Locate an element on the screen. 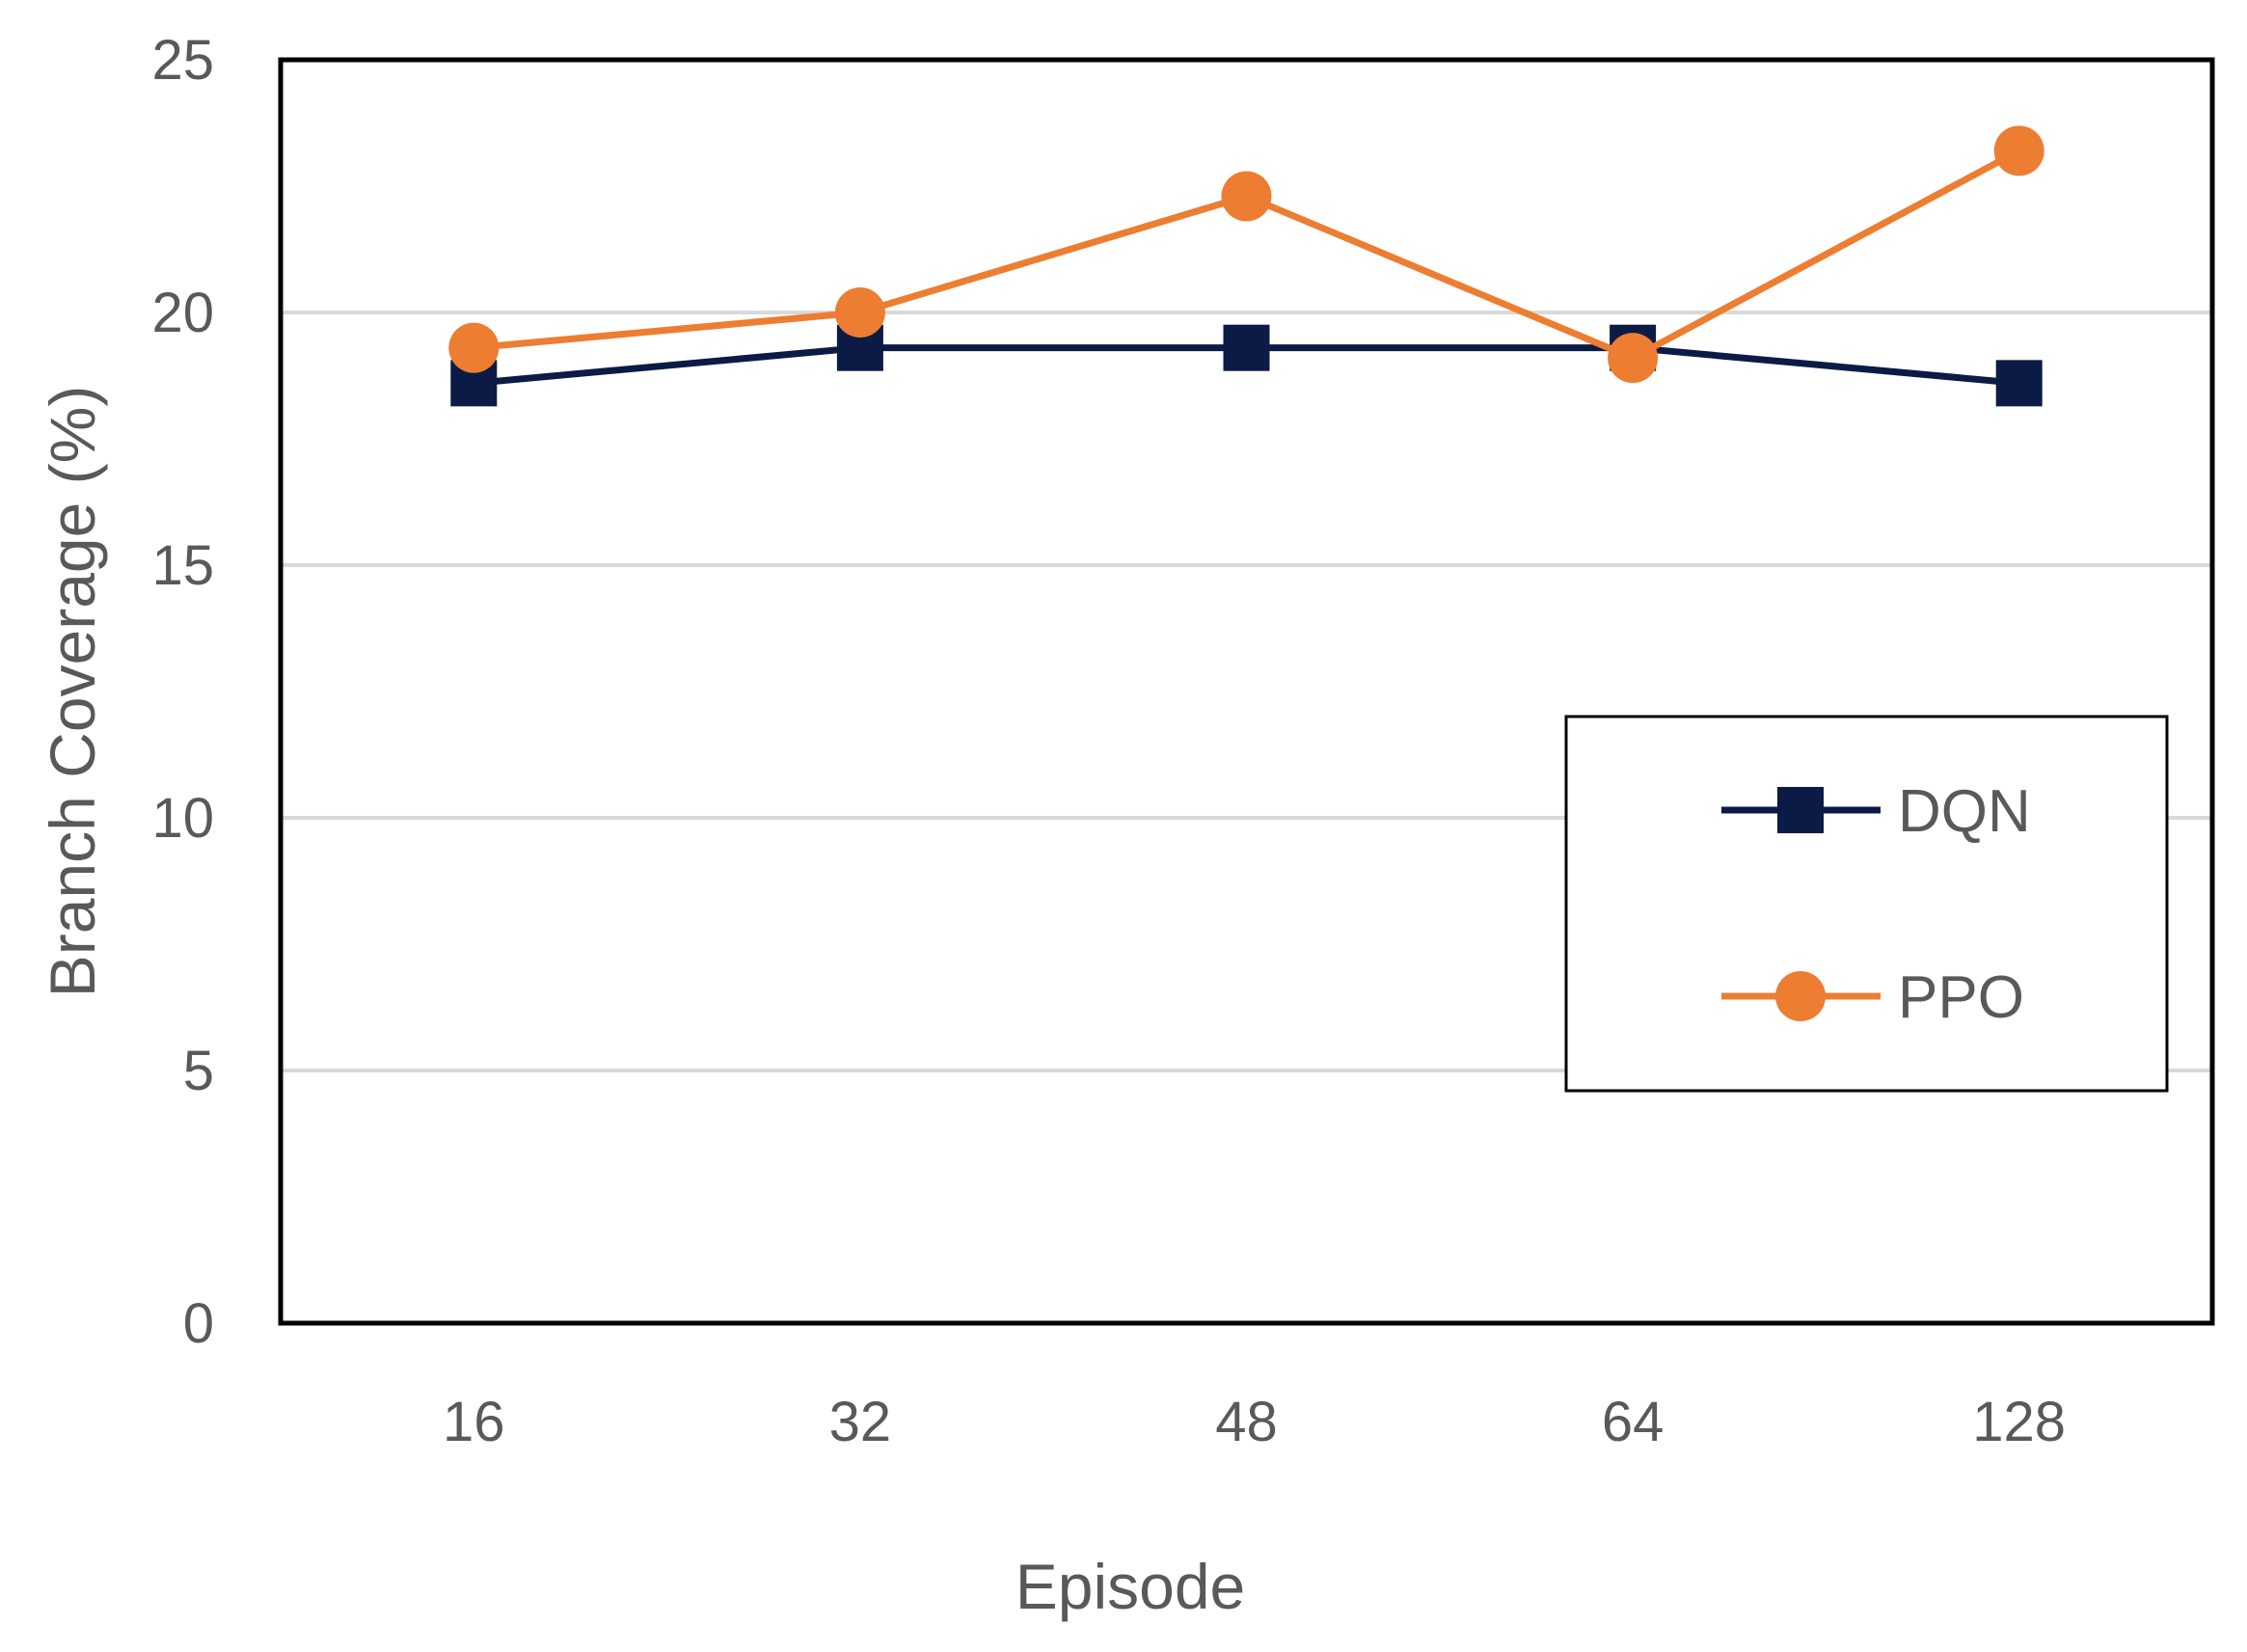 The width and height of the screenshot is (2247, 1652). y-tick-label: 25 is located at coordinates (182, 60).